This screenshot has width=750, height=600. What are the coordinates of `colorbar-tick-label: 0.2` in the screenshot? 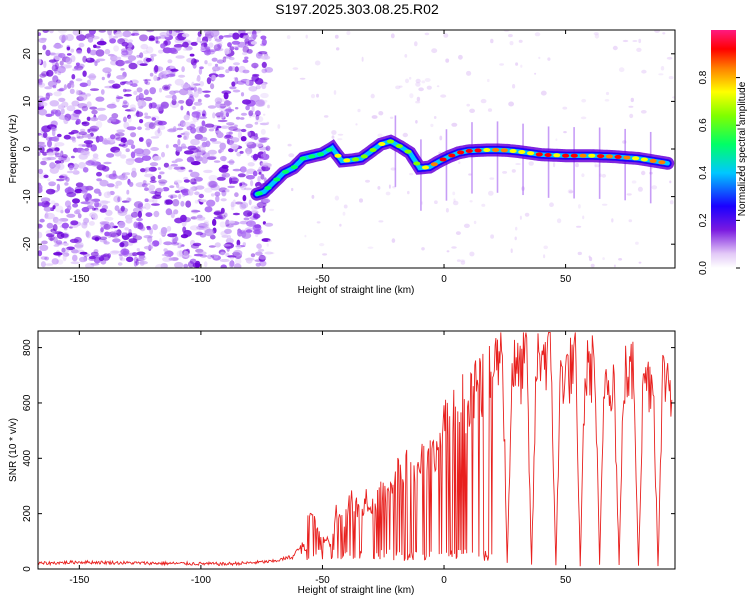 It's located at (703, 220).